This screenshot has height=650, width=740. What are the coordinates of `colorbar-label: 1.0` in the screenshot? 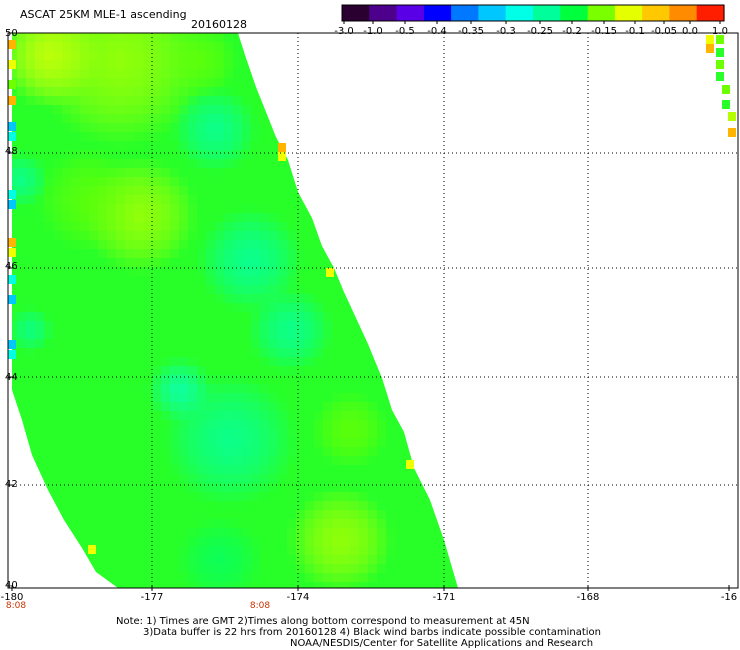 It's located at (720, 31).